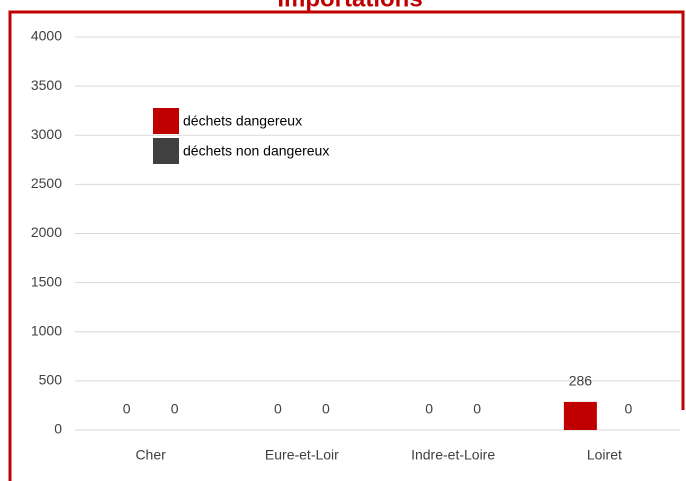 The image size is (686, 481). Describe the element at coordinates (453, 455) in the screenshot. I see `x-tick-label: Indre-et-Loire` at that location.